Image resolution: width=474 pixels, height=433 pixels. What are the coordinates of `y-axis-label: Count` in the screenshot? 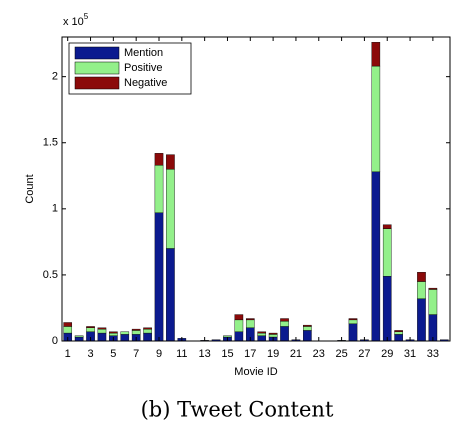 It's located at (30, 188).